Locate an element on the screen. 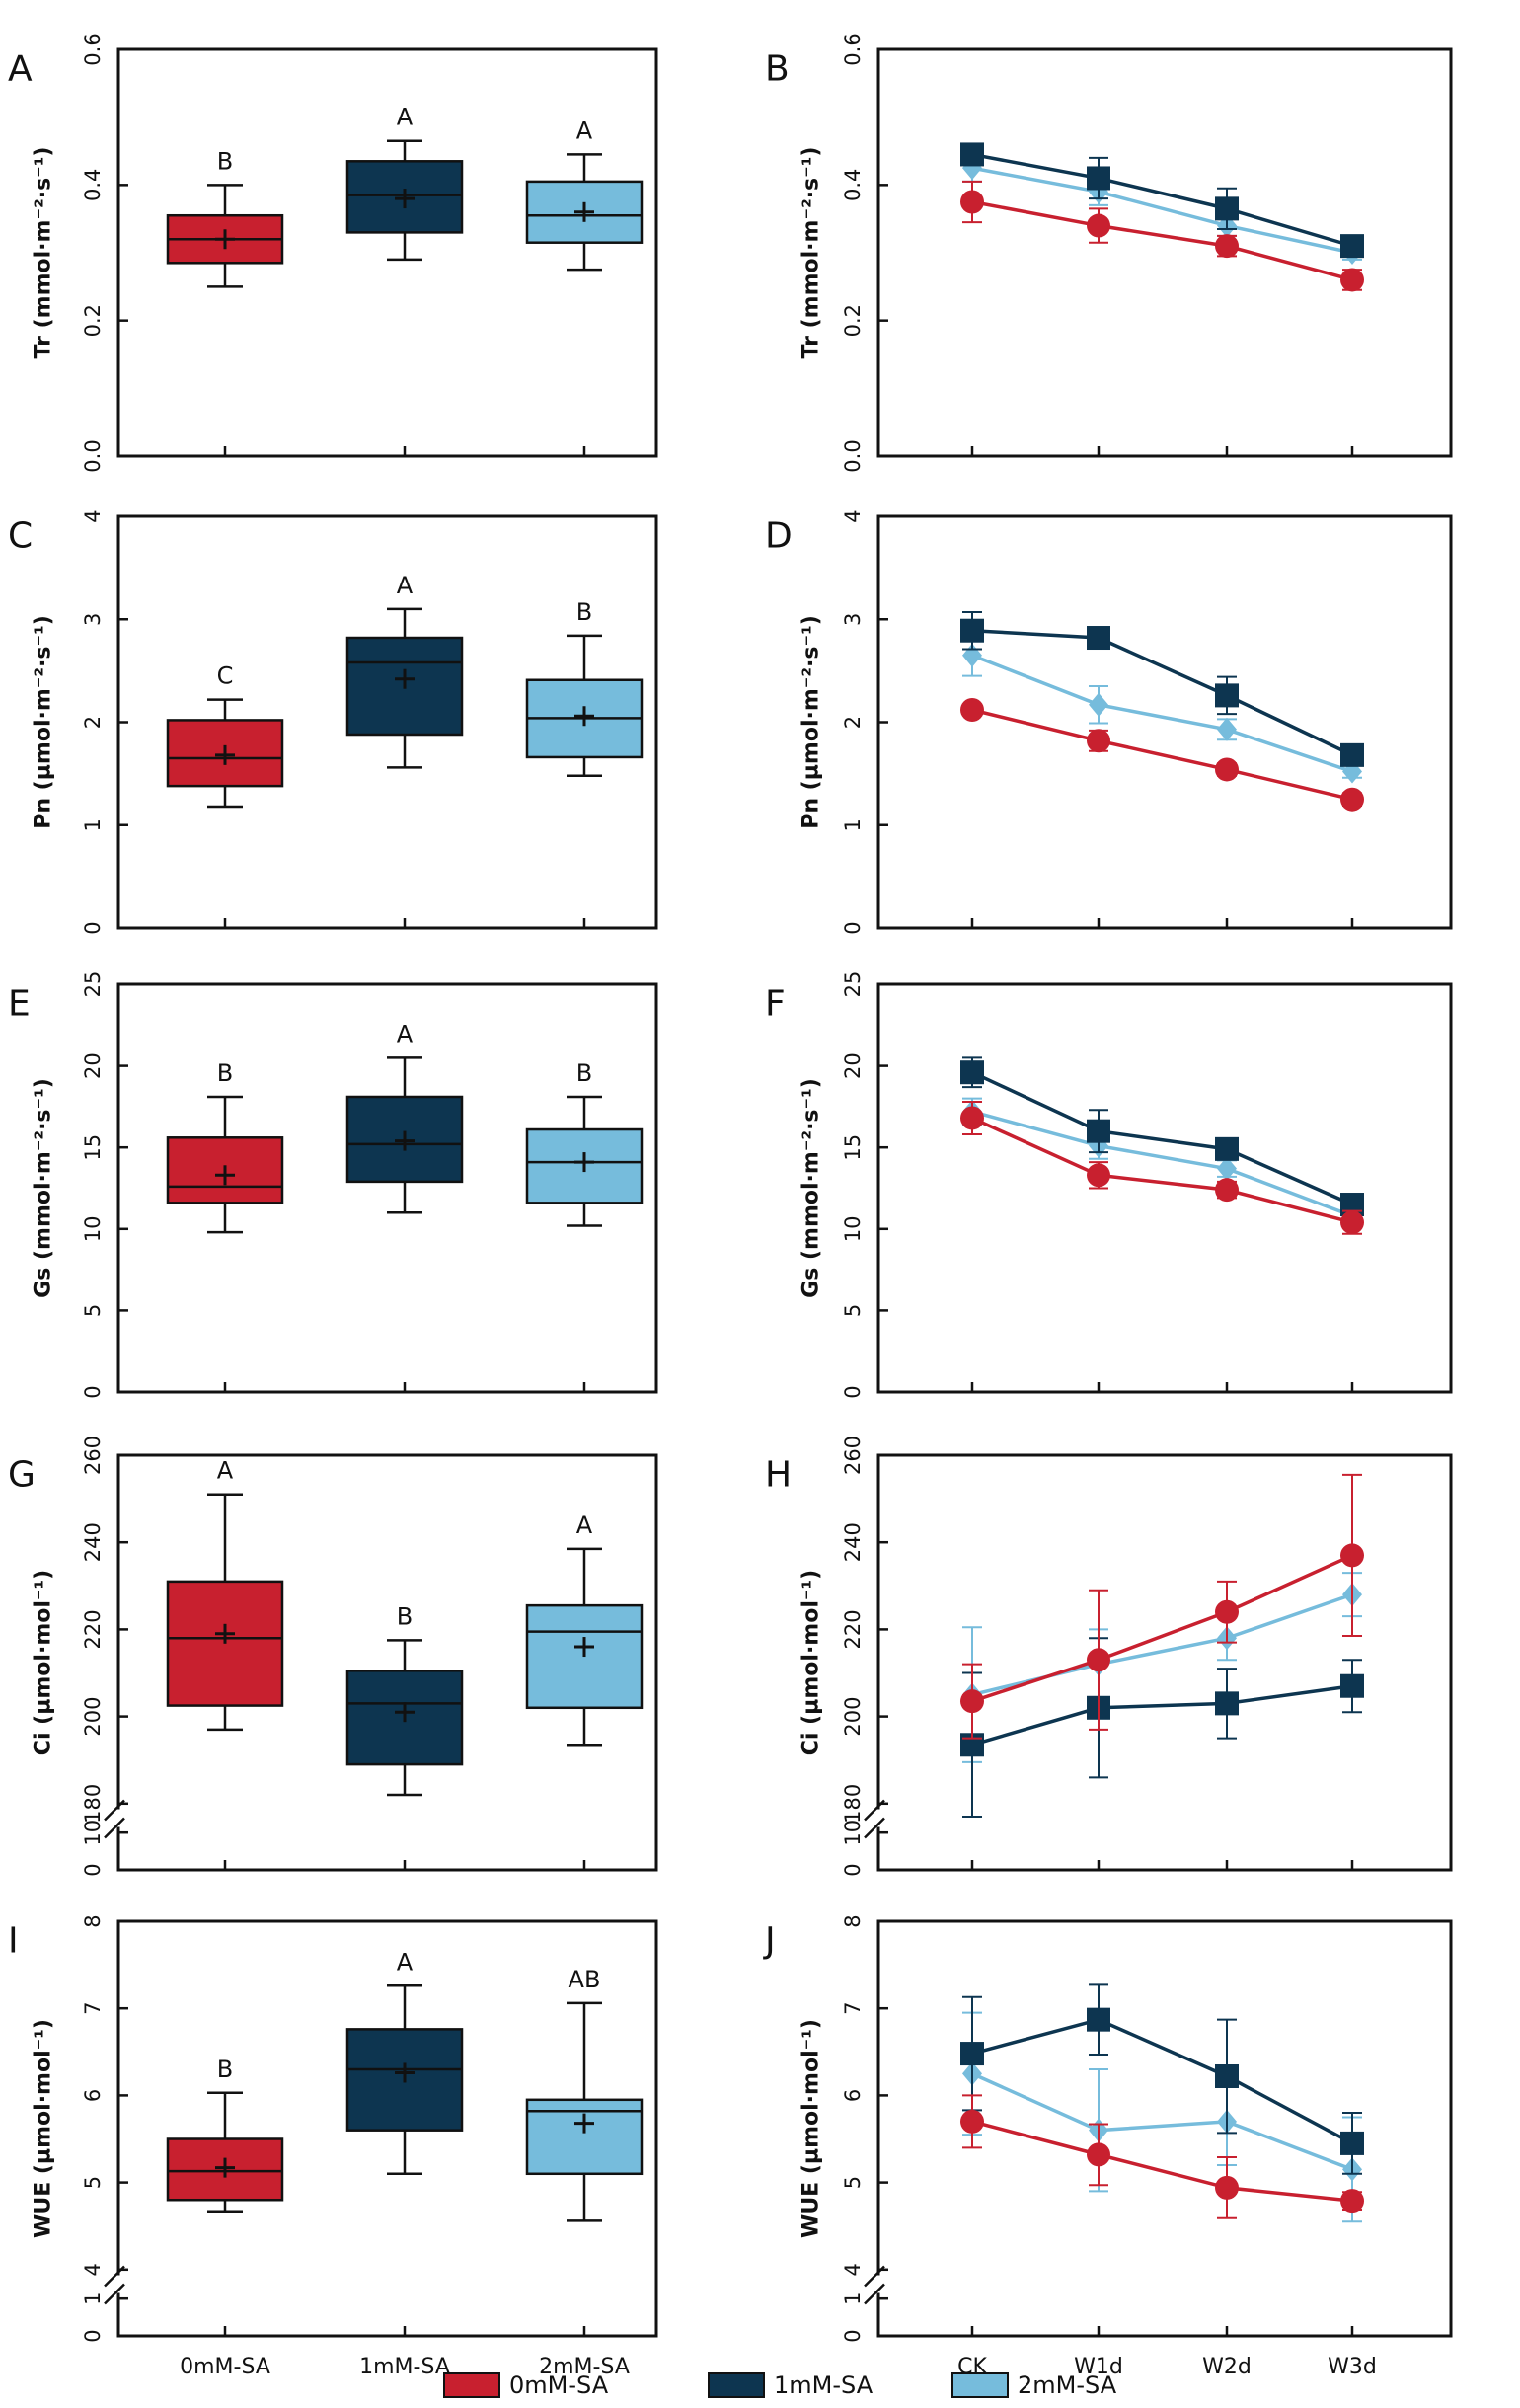 Image resolution: width=1520 pixels, height=2408 pixels. panel-H-ytick-label: 200 is located at coordinates (853, 1717).